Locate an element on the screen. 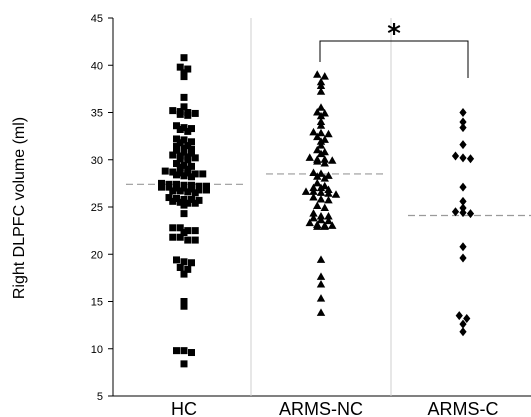 This screenshot has height=417, width=531. y-tick-label: 20 is located at coordinates (97, 255).